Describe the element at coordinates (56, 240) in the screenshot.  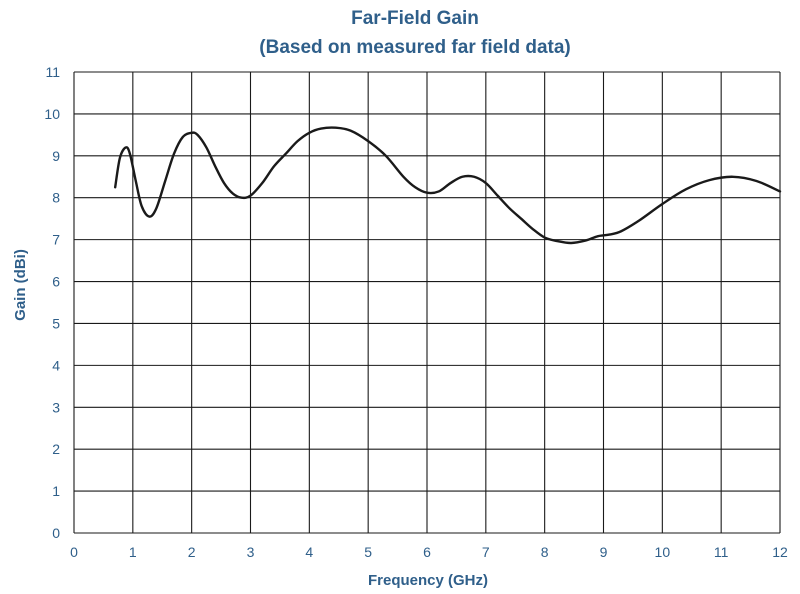
I see `y-tick-label: 7` at that location.